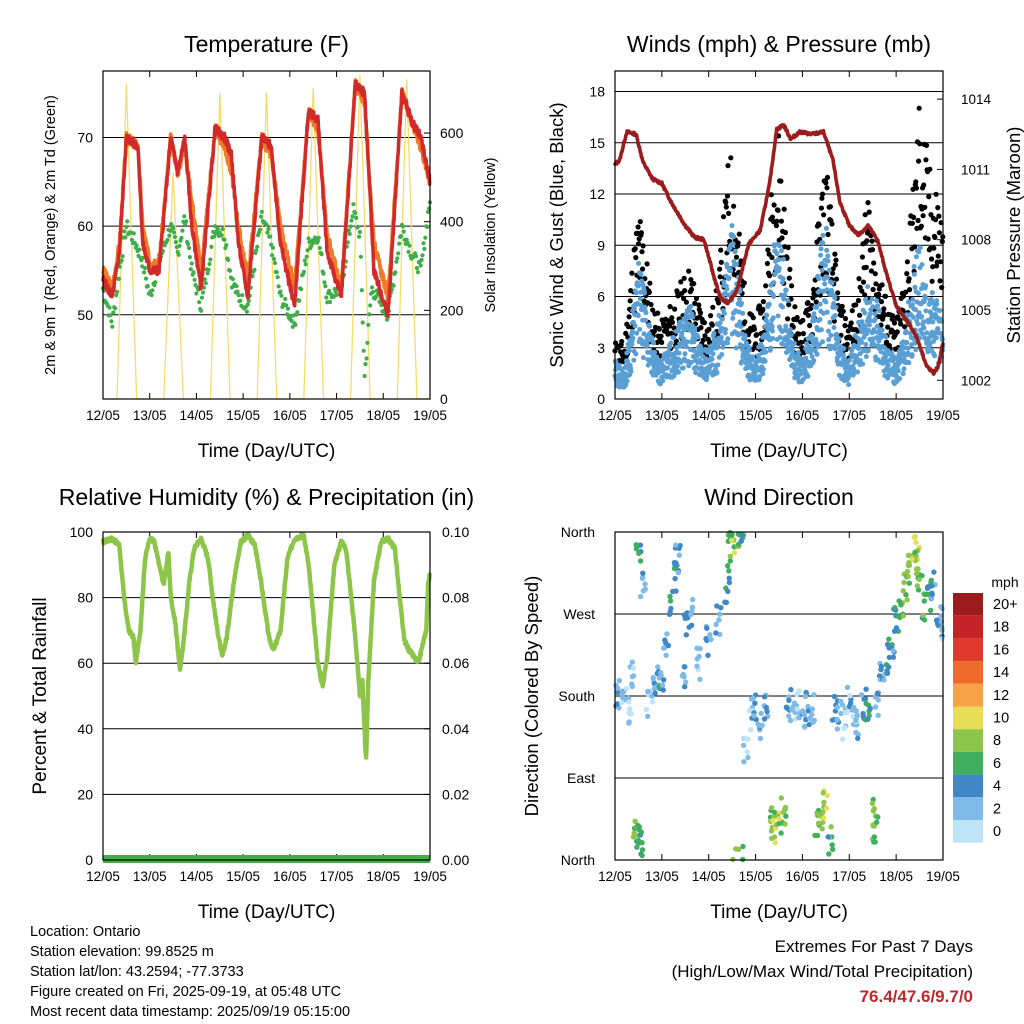 The width and height of the screenshot is (1024, 1024). What do you see at coordinates (444, 399) in the screenshot?
I see `y2-tick-label: 0` at bounding box center [444, 399].